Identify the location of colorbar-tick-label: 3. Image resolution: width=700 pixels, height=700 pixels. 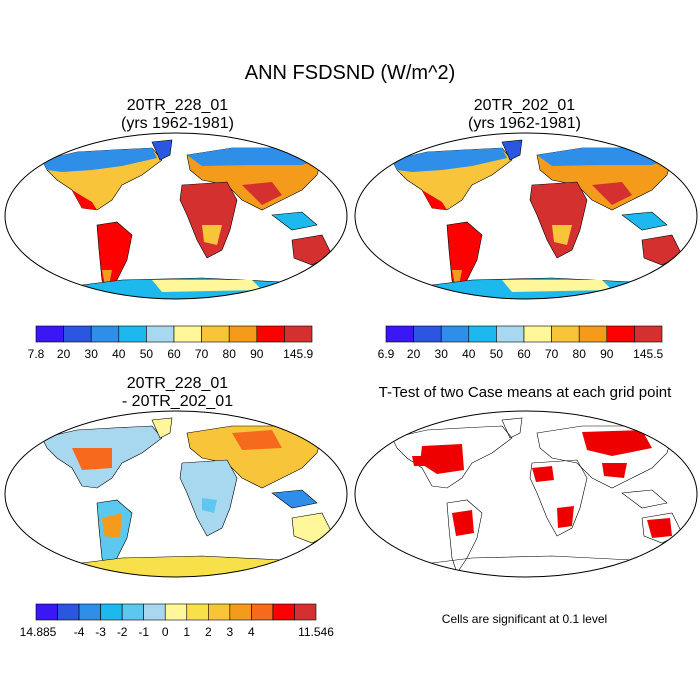
(230, 630).